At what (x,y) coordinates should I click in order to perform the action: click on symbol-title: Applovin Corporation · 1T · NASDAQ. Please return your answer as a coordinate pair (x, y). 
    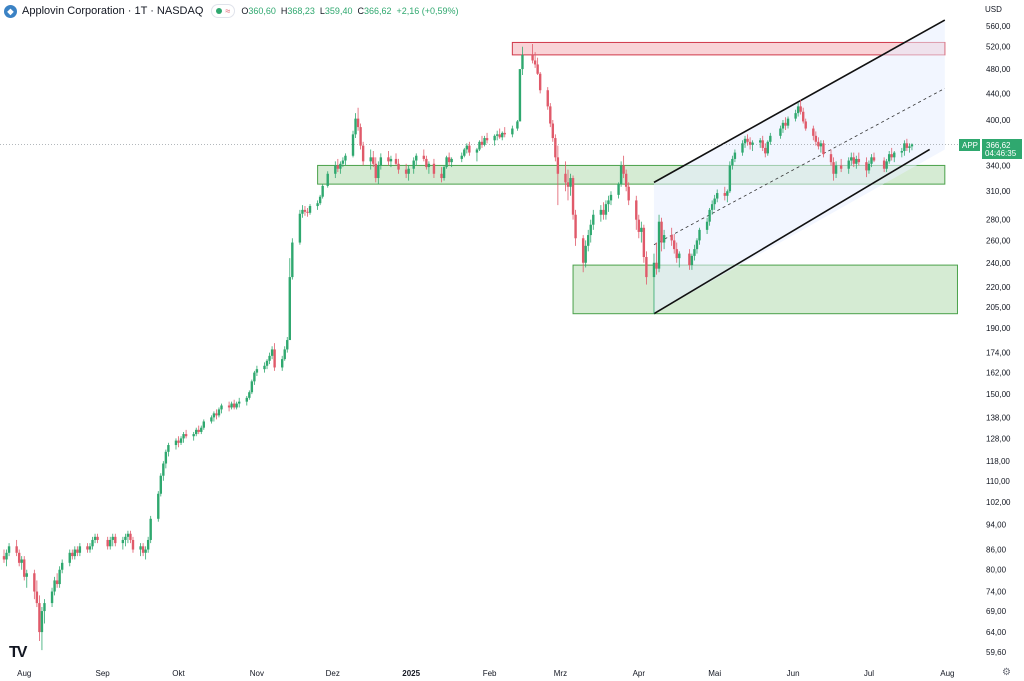
    Looking at the image, I should click on (113, 11).